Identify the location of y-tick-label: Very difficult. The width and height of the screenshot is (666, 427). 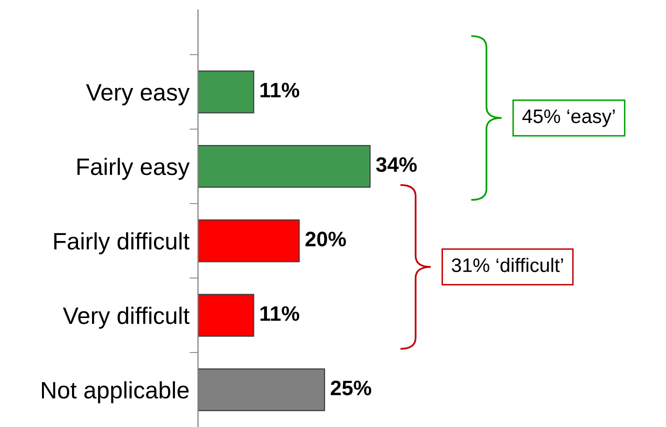
(126, 317).